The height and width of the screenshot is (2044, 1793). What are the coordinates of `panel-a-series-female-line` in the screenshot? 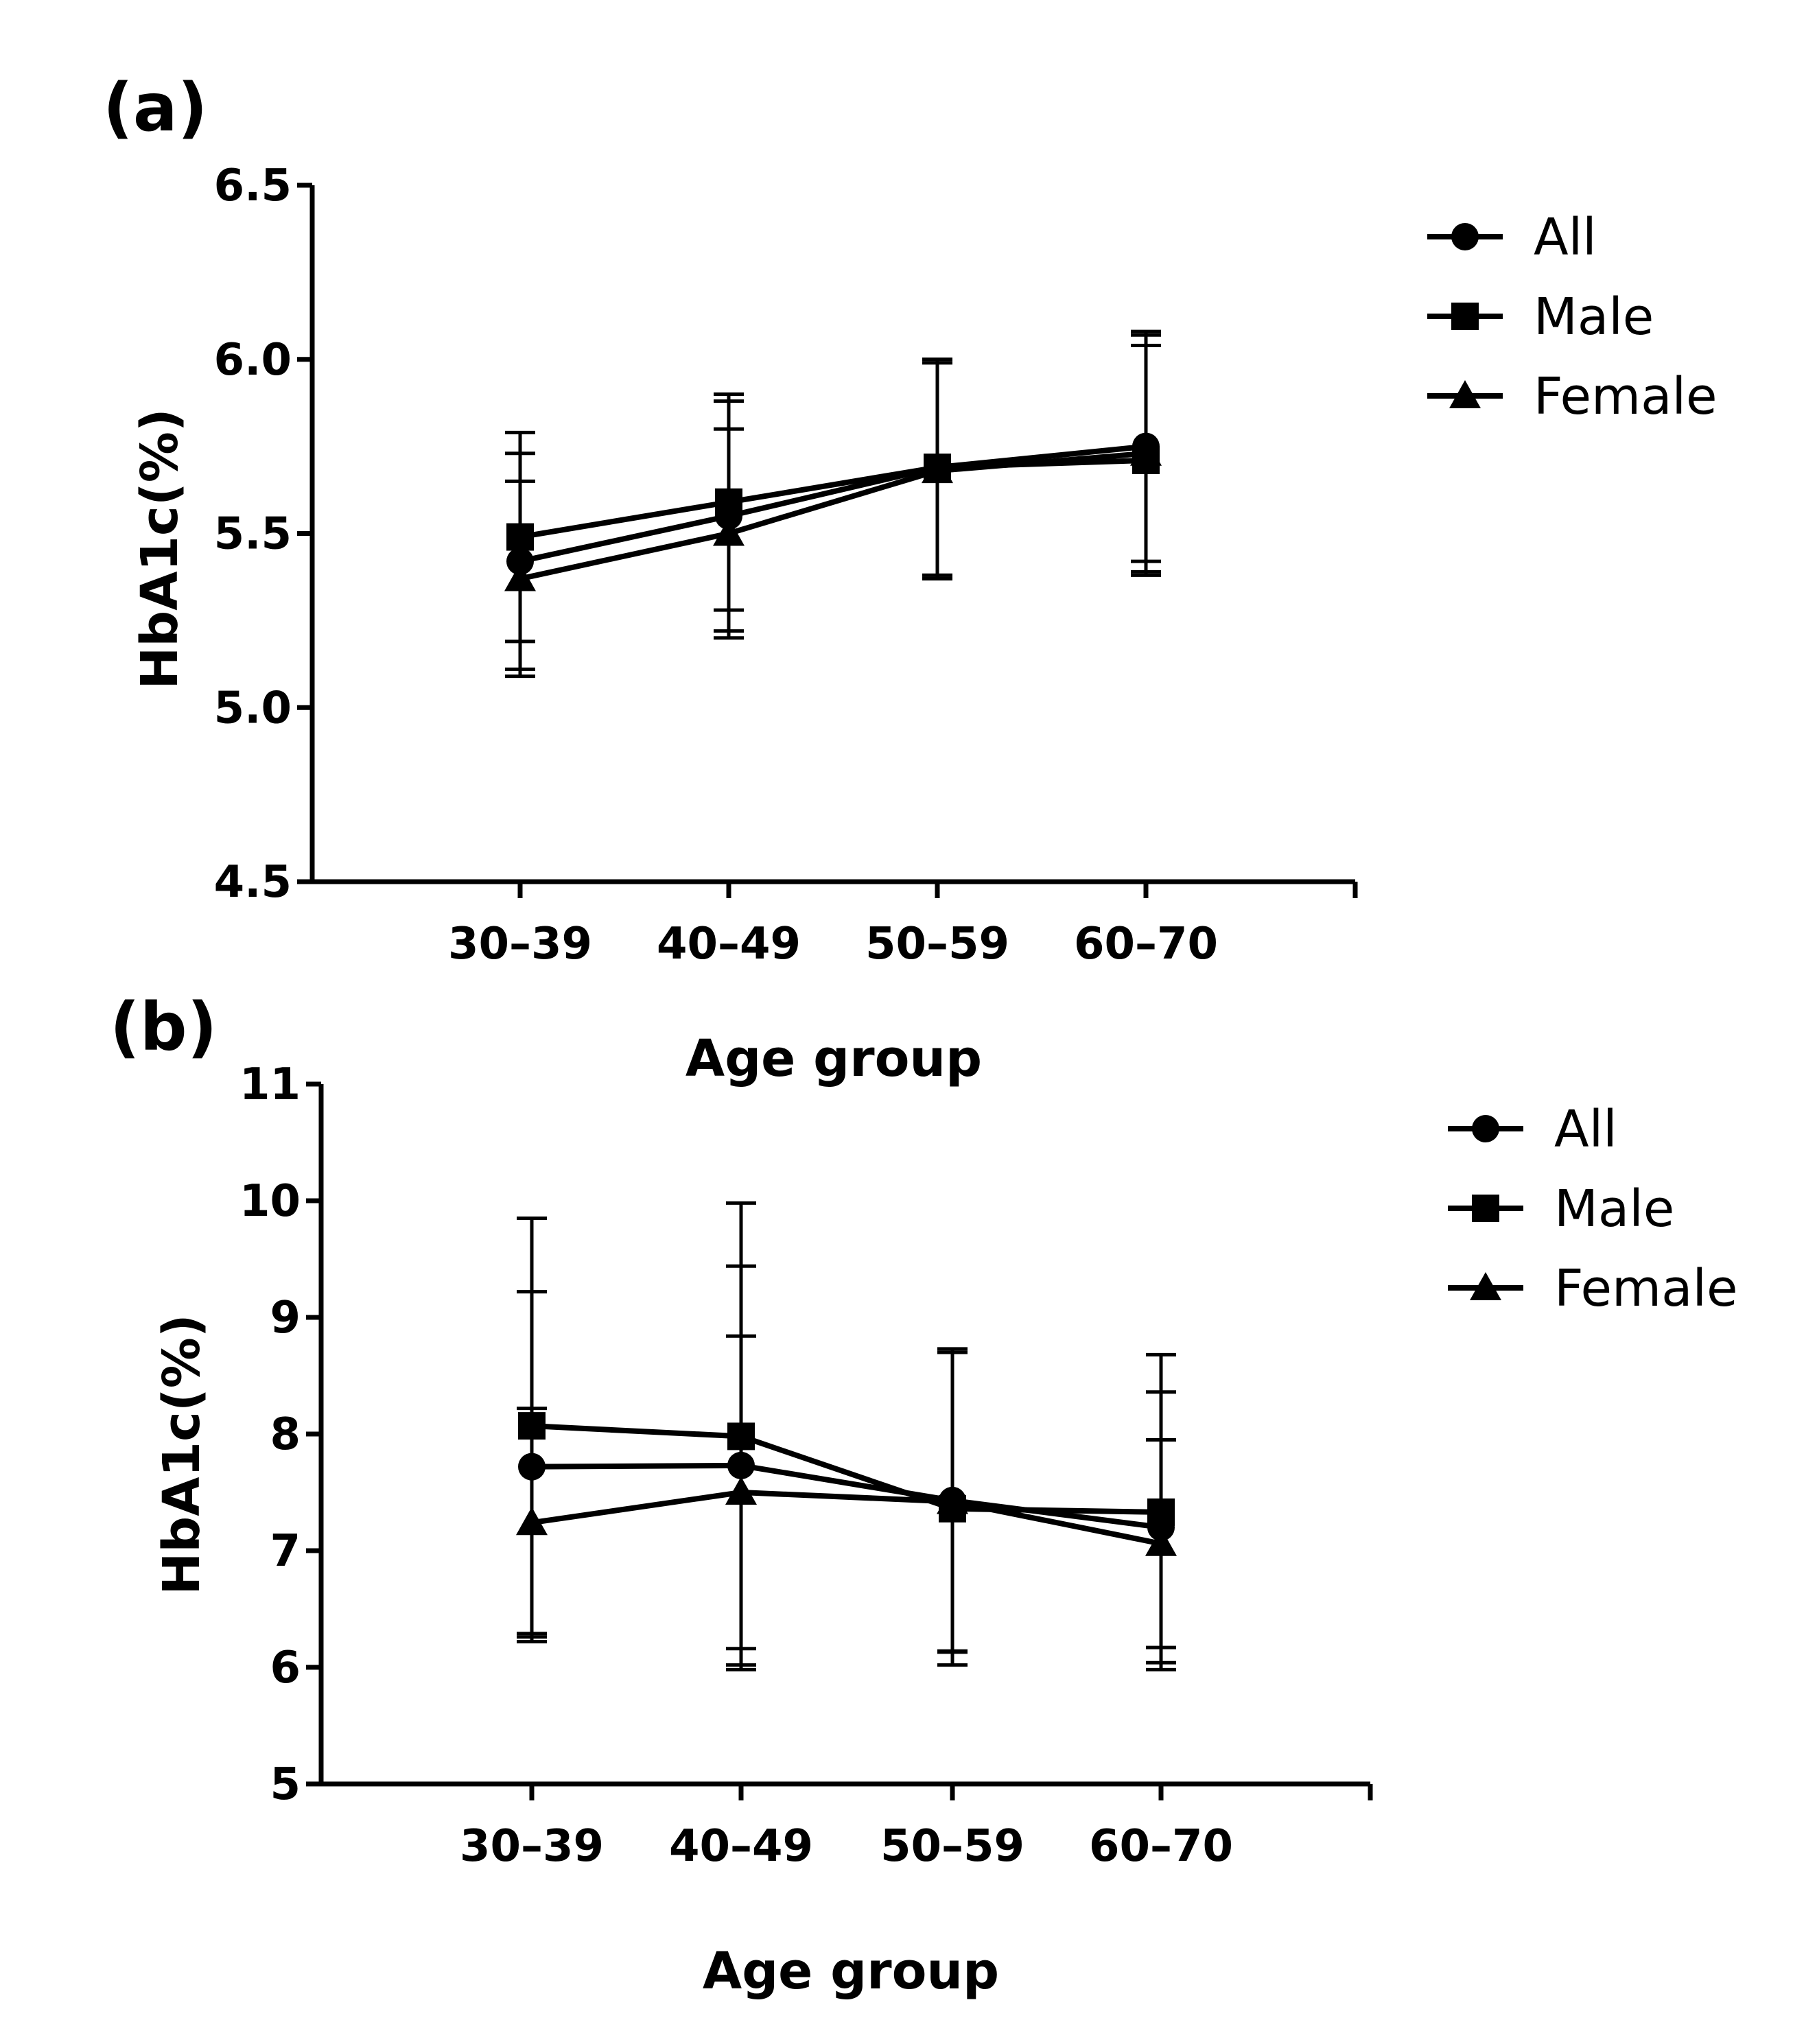 It's located at (833, 516).